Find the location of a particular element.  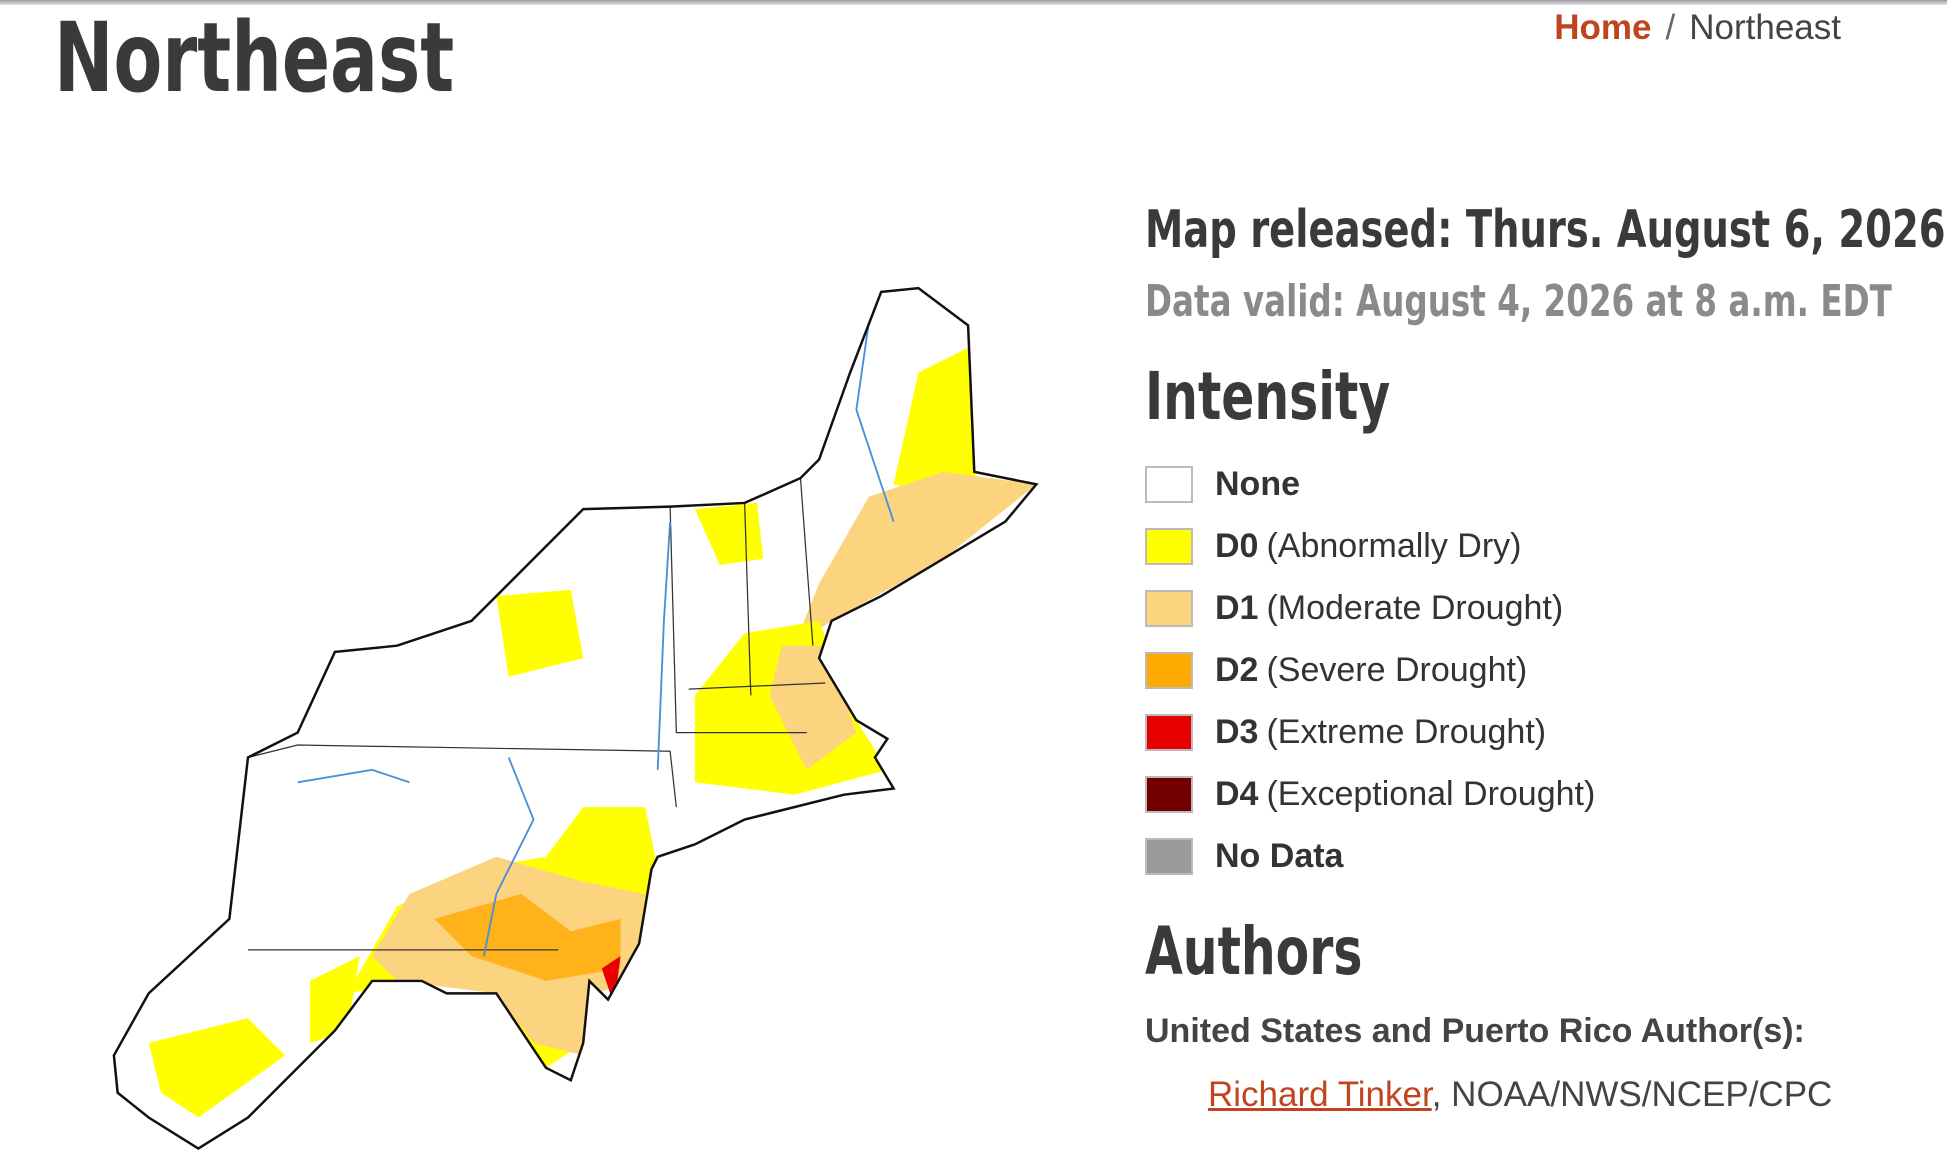

legend-item: D1 (Moderate Drought) is located at coordinates (1370, 608).